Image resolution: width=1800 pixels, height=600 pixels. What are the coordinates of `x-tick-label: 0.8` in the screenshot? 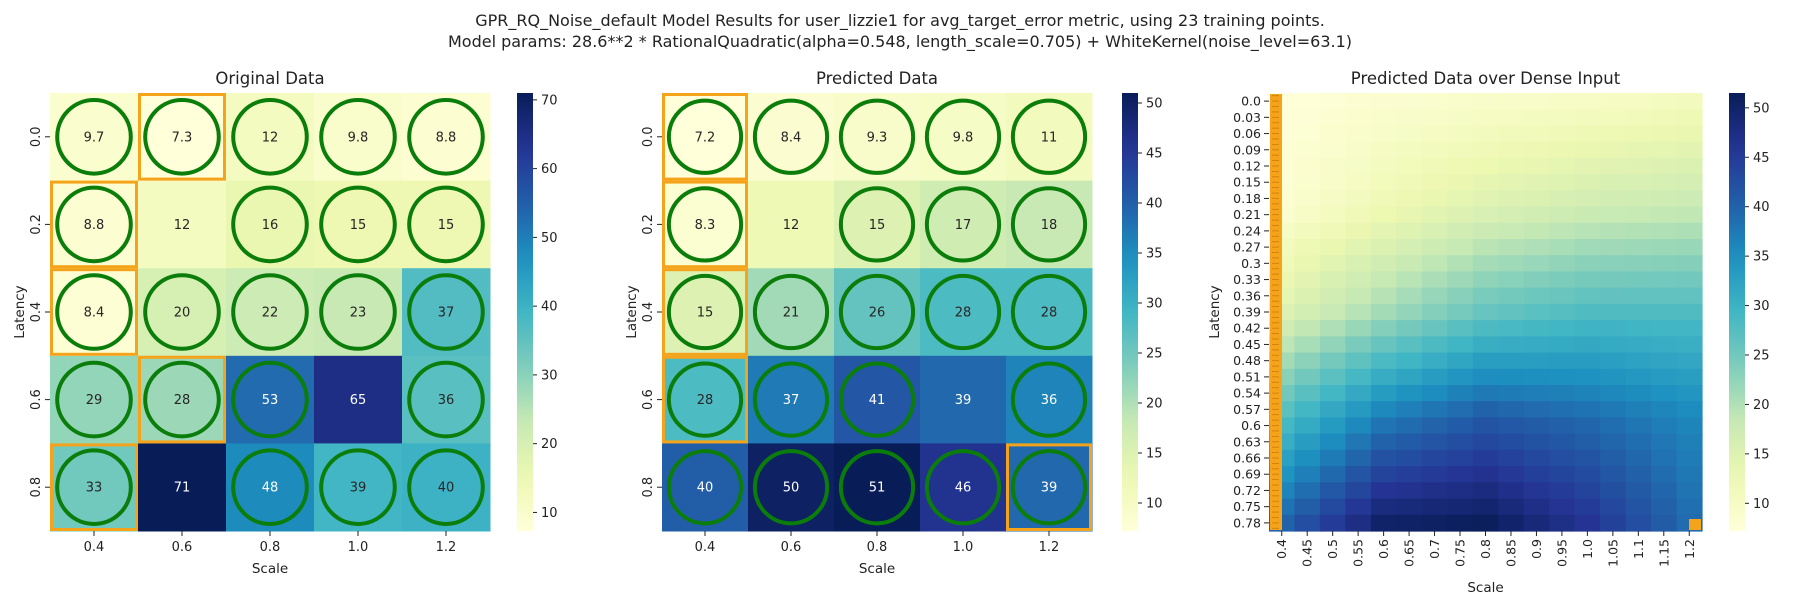 It's located at (270, 547).